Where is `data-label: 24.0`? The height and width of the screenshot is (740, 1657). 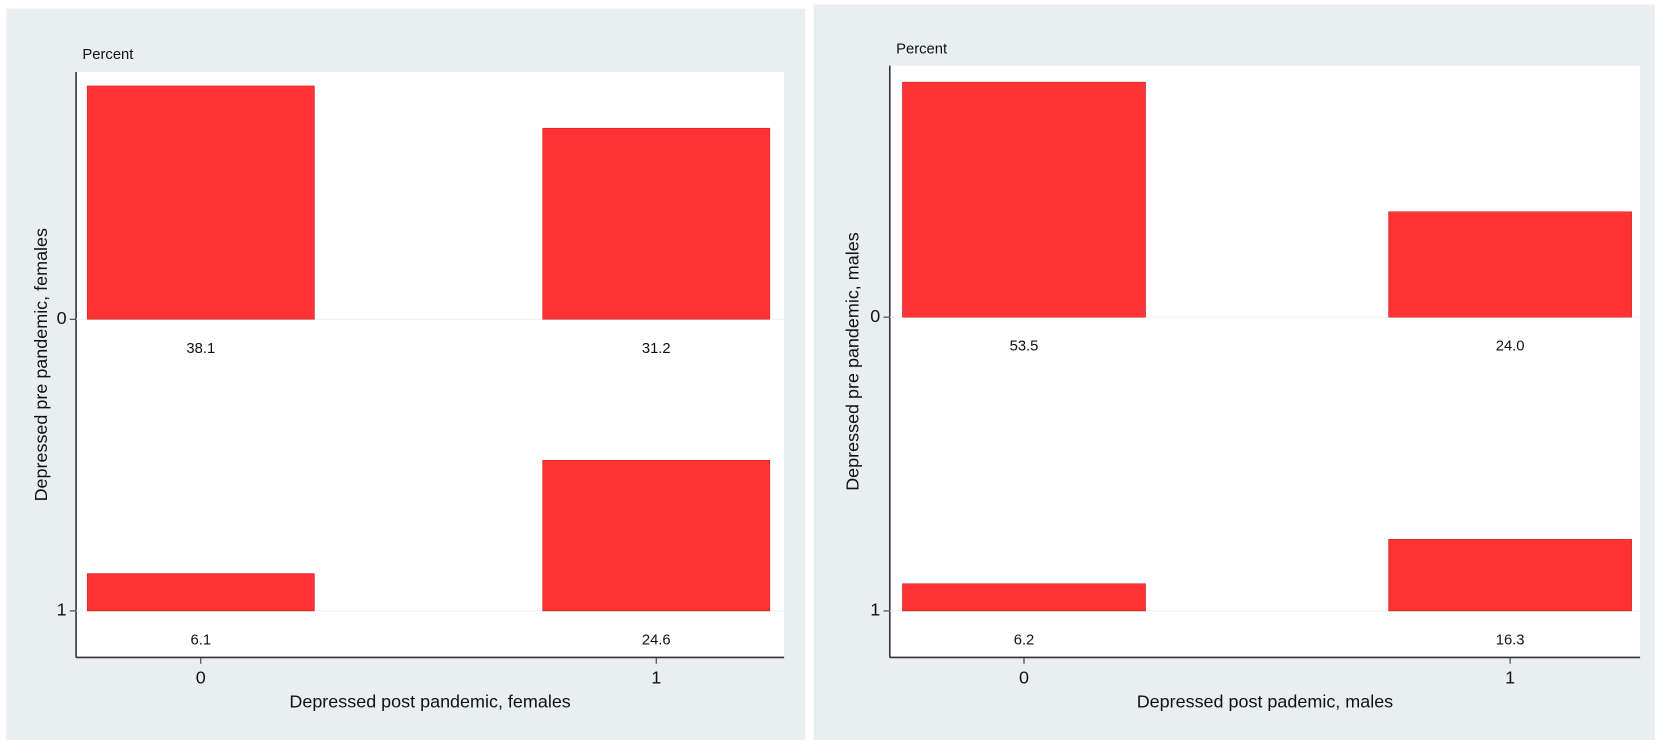 data-label: 24.0 is located at coordinates (1510, 347).